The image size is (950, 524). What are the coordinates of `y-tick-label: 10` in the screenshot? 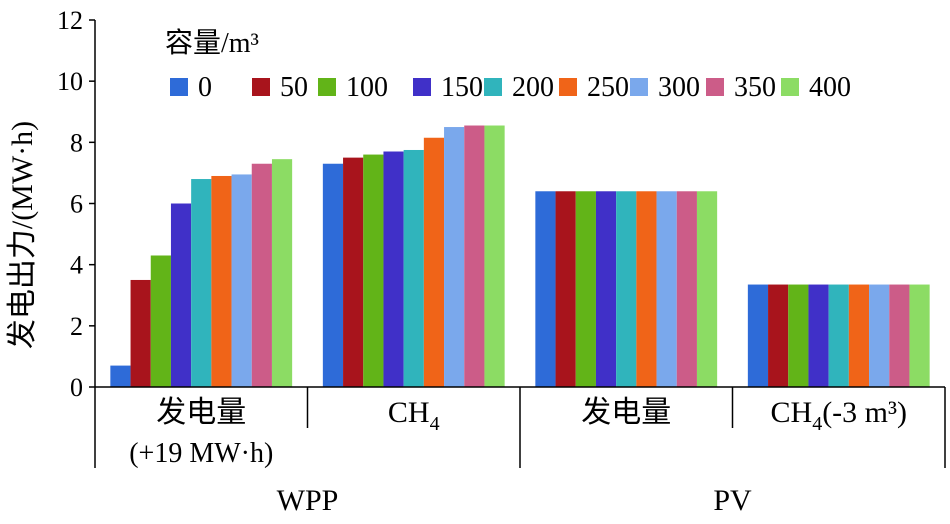 It's located at (70, 81).